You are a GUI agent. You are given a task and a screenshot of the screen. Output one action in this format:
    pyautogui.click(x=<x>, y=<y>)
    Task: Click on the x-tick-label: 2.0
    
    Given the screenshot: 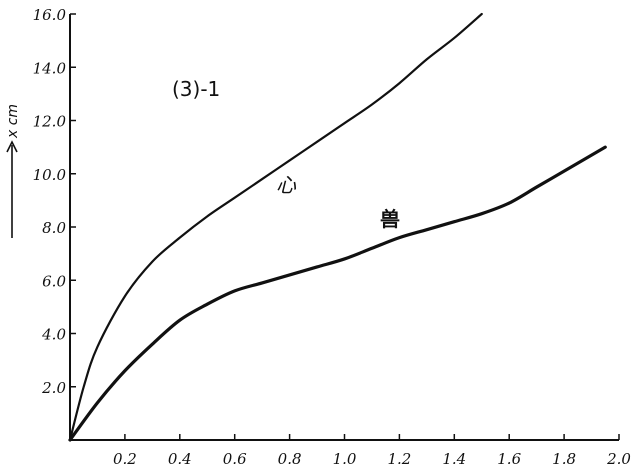 What is the action you would take?
    pyautogui.click(x=618, y=459)
    